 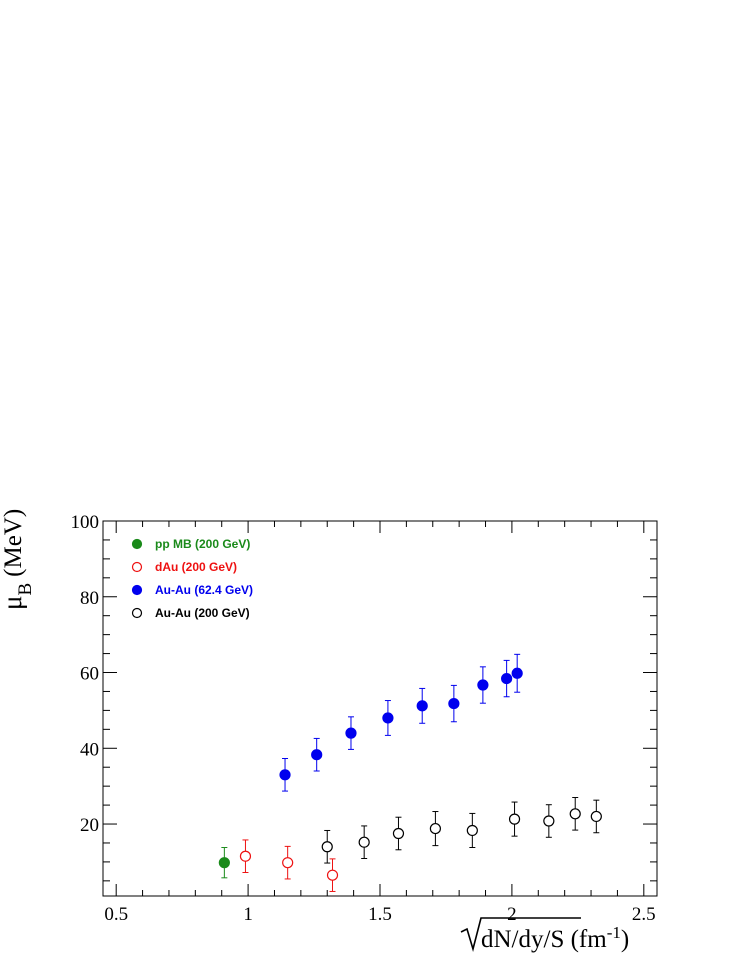 What do you see at coordinates (89, 749) in the screenshot?
I see `y-tick-label: 40` at bounding box center [89, 749].